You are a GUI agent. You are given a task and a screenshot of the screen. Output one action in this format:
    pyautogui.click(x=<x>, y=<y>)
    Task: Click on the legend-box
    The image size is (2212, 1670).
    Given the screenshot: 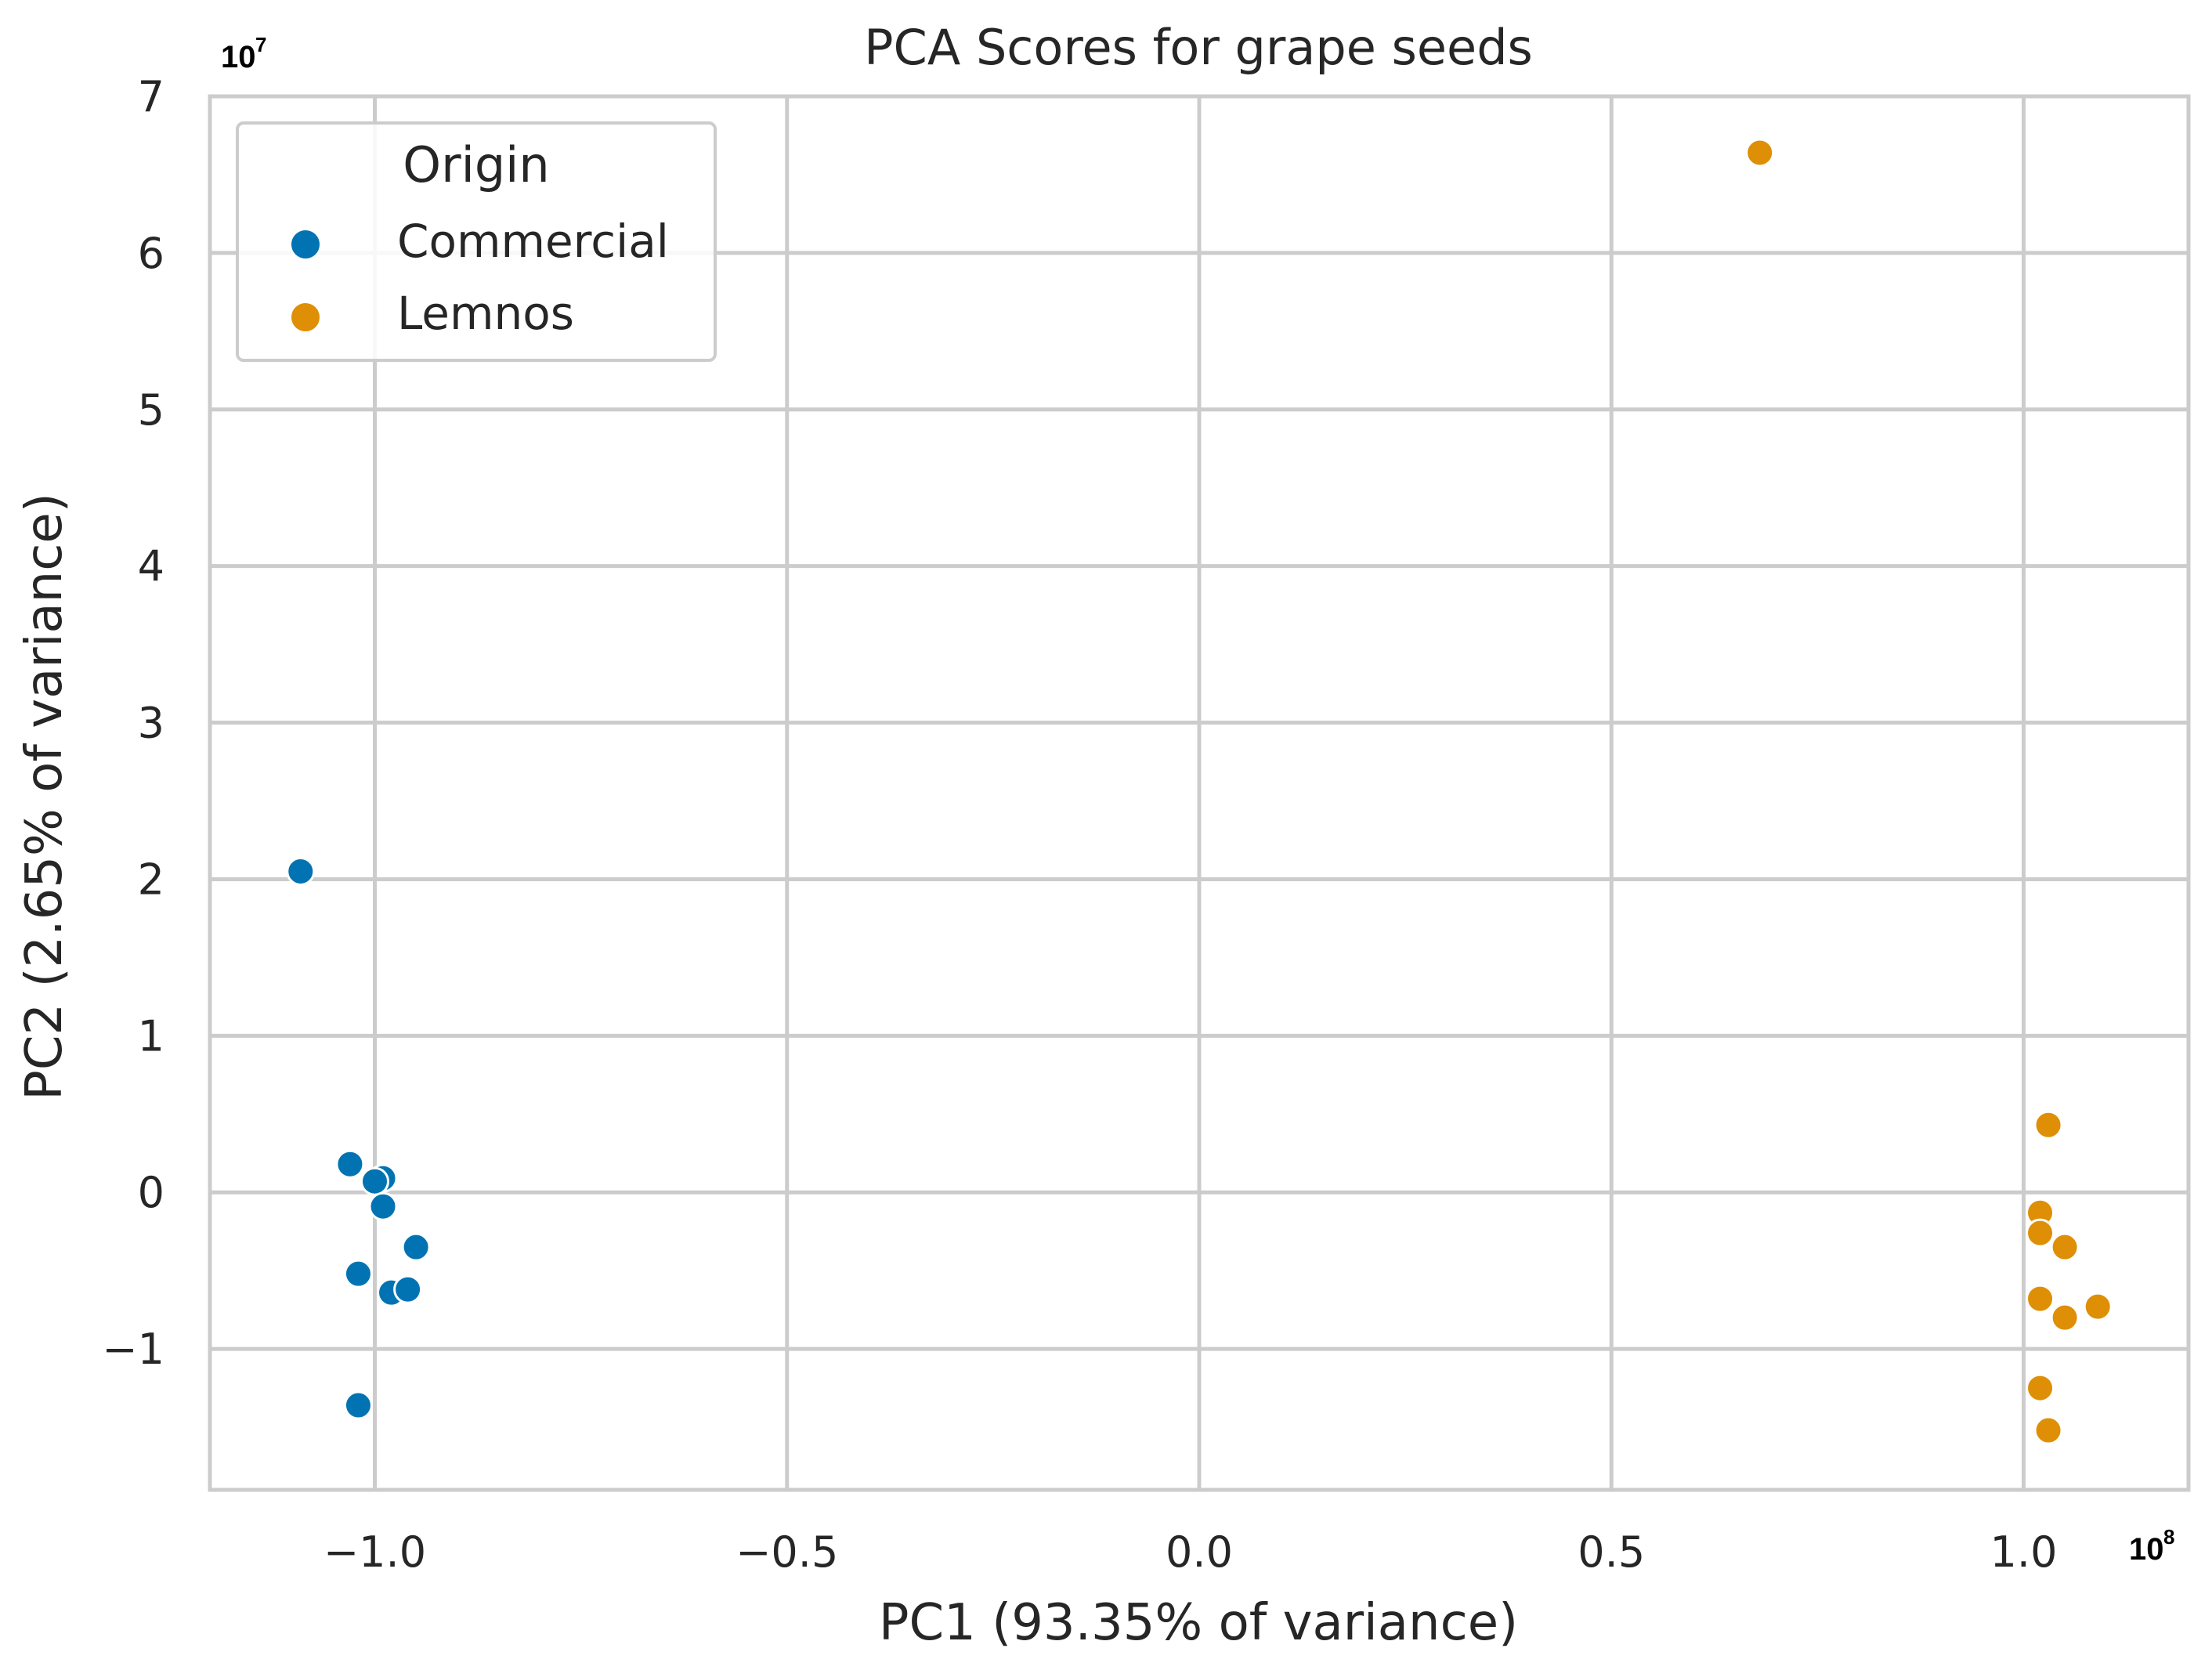 What is the action you would take?
    pyautogui.click(x=477, y=241)
    